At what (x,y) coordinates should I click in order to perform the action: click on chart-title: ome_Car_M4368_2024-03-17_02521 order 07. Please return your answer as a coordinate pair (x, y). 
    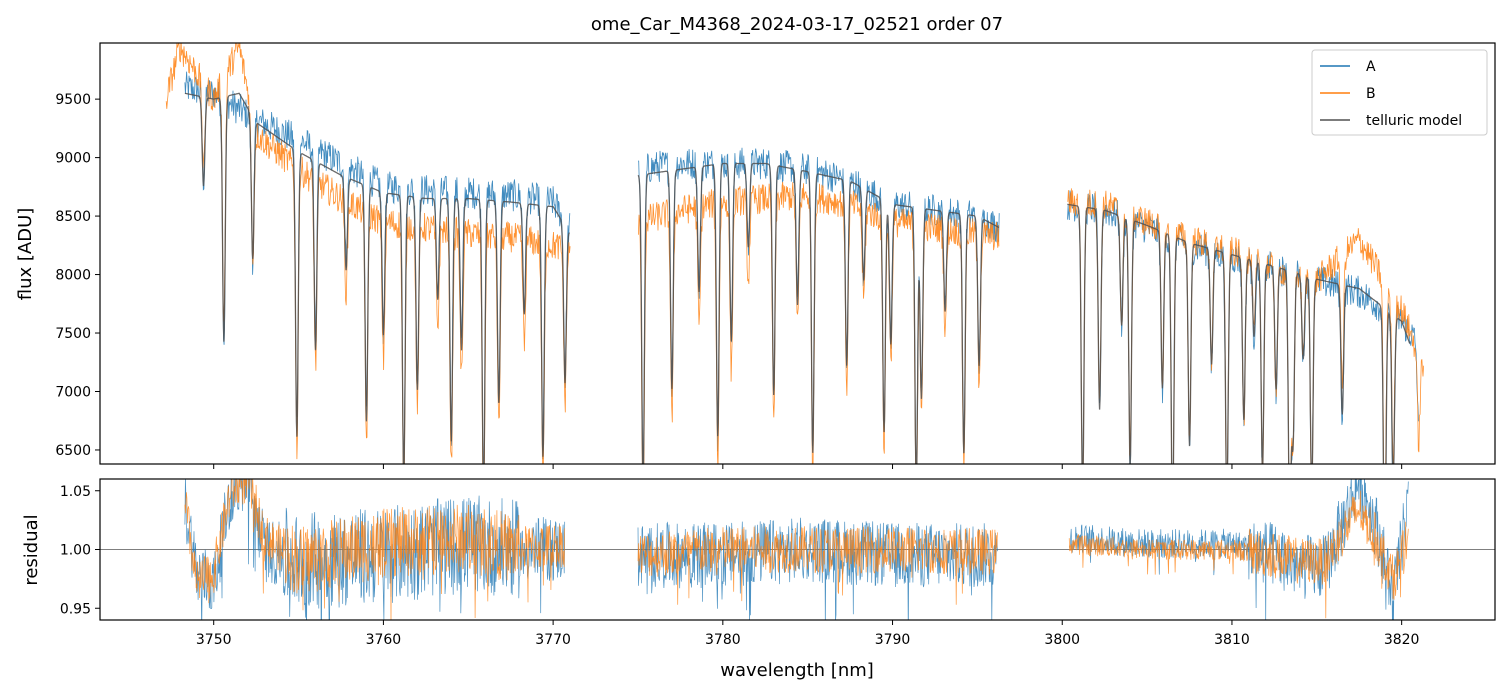
    Looking at the image, I should click on (797, 24).